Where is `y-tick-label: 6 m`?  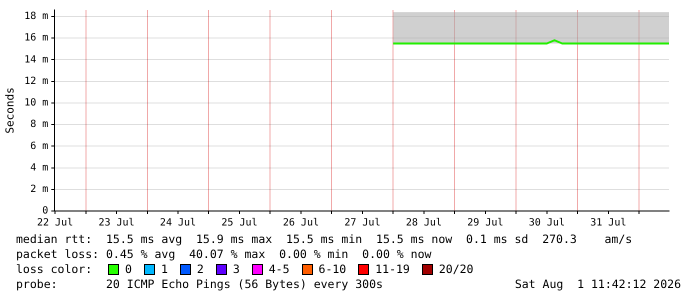
y-tick-label: 6 m is located at coordinates (39, 146).